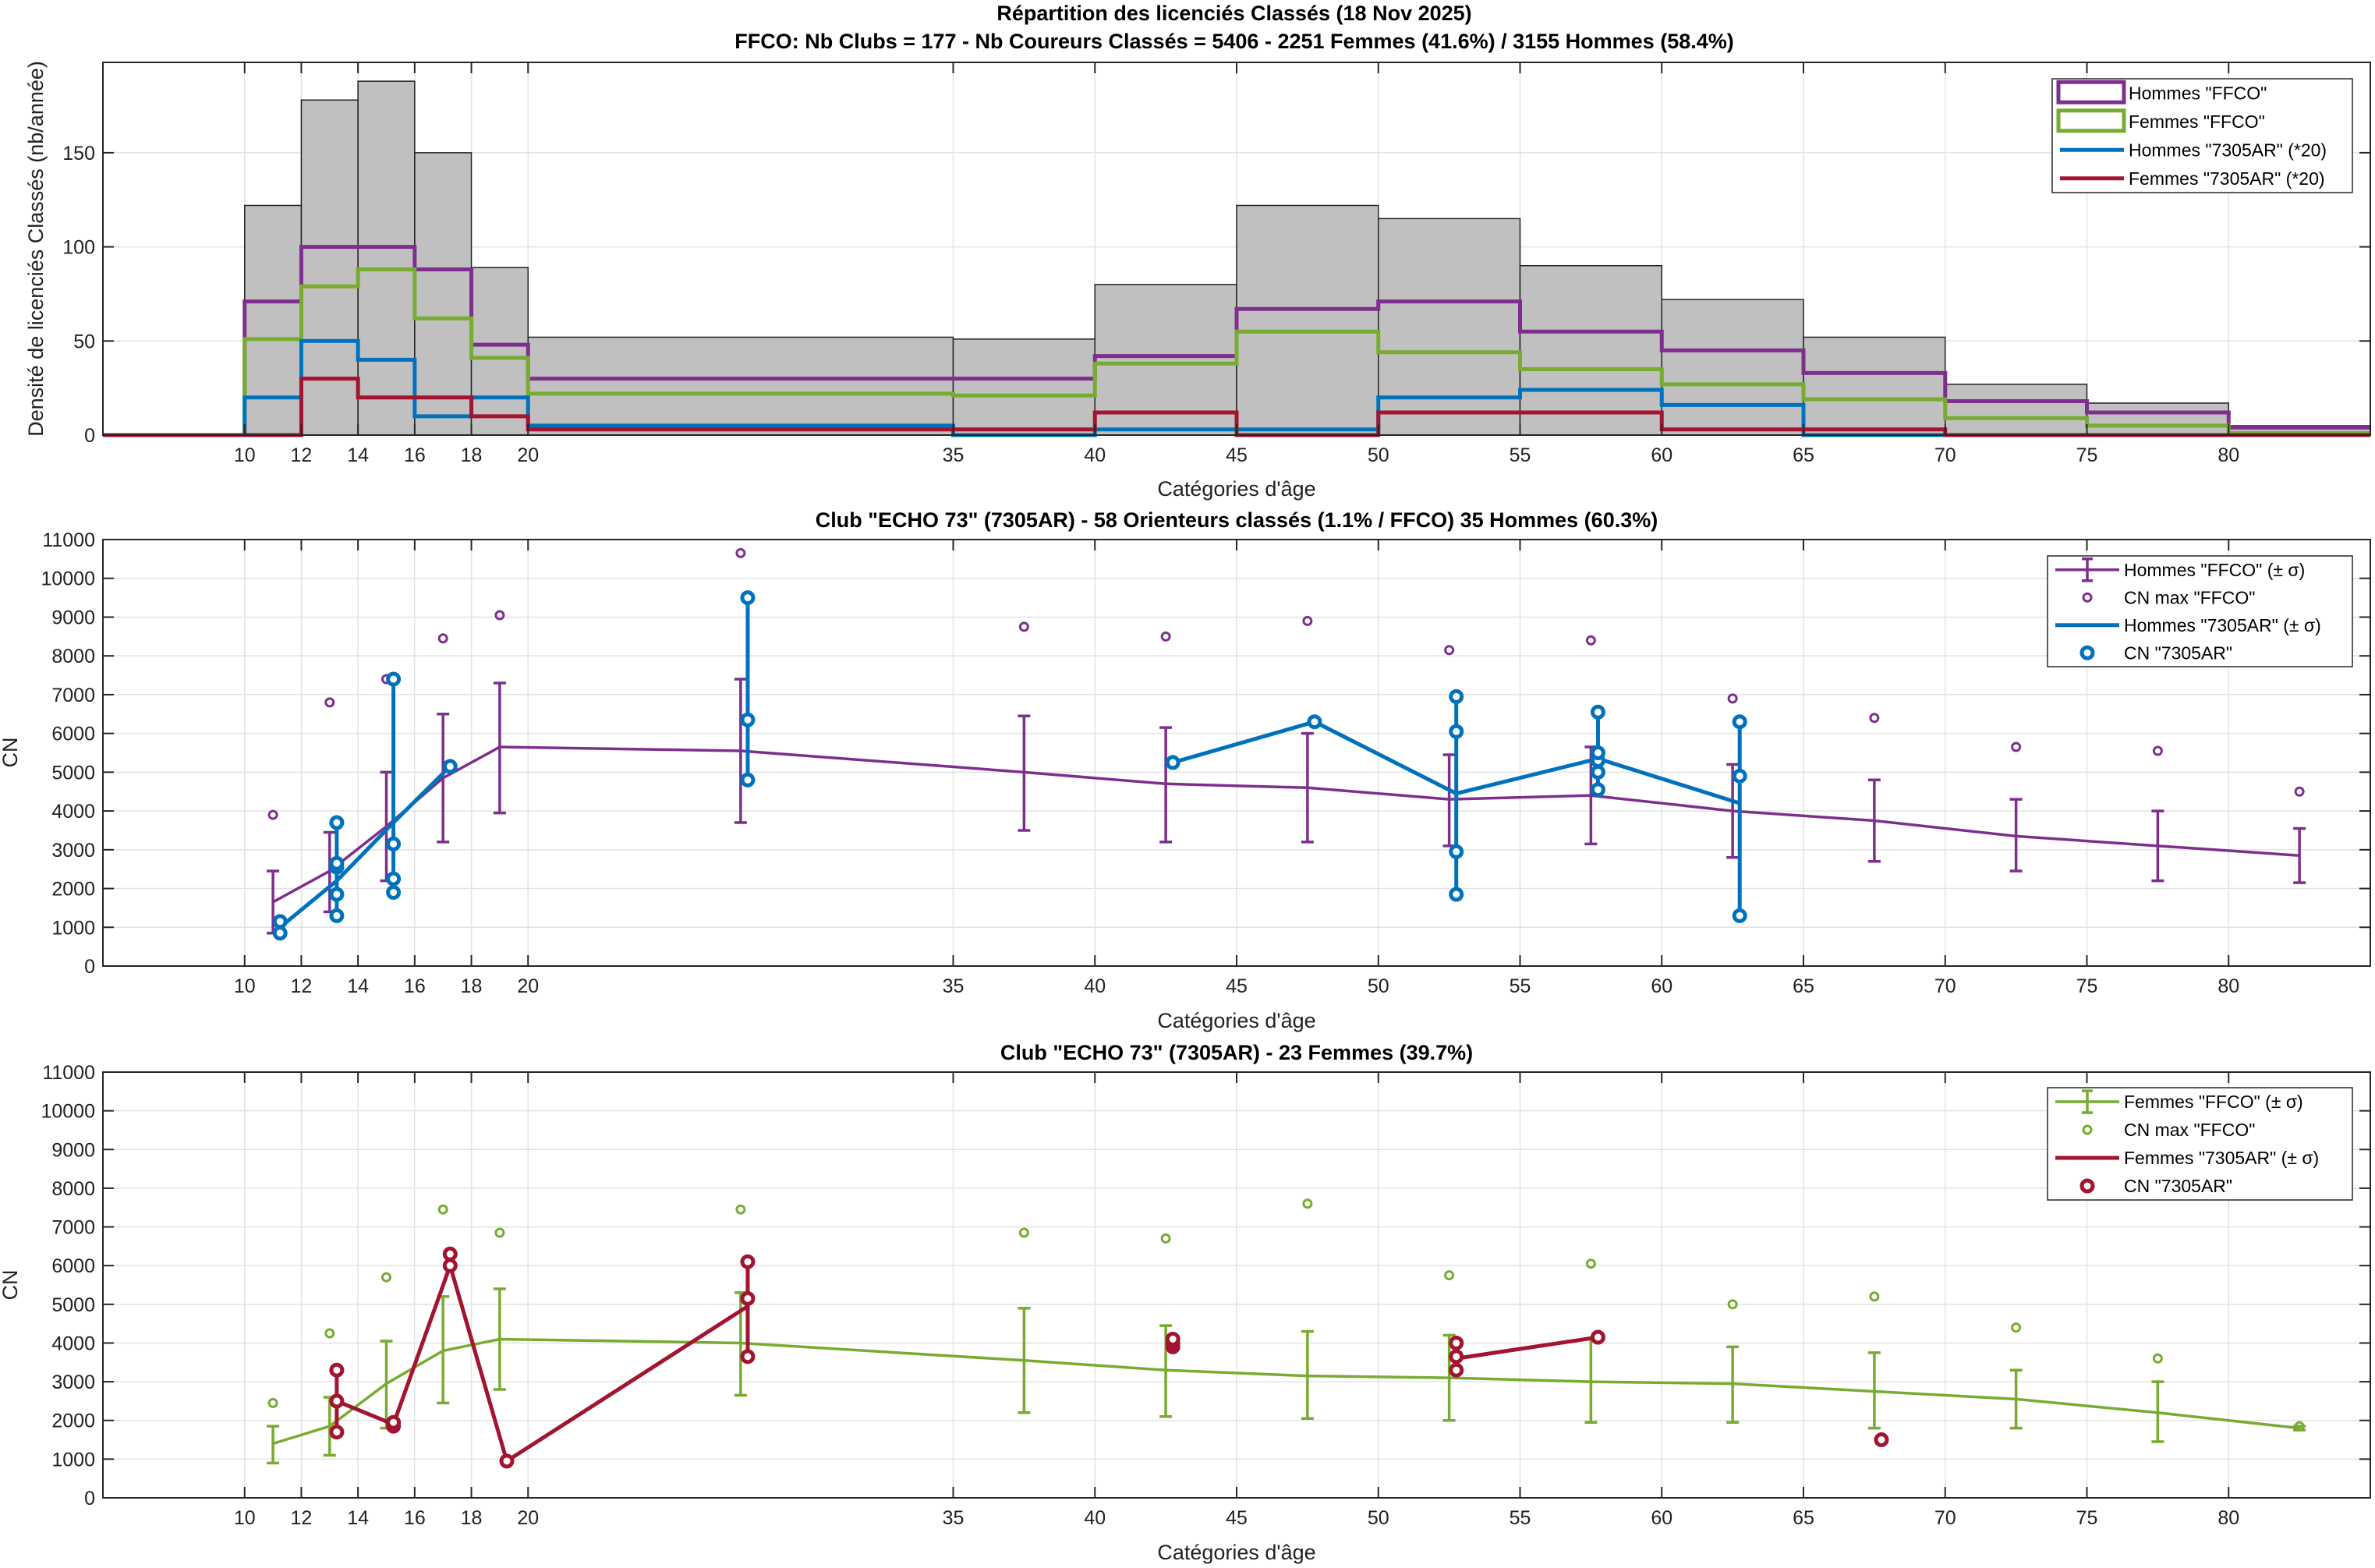  I want to click on legend-label: Hommes "7305AR" (*20), so click(2228, 150).